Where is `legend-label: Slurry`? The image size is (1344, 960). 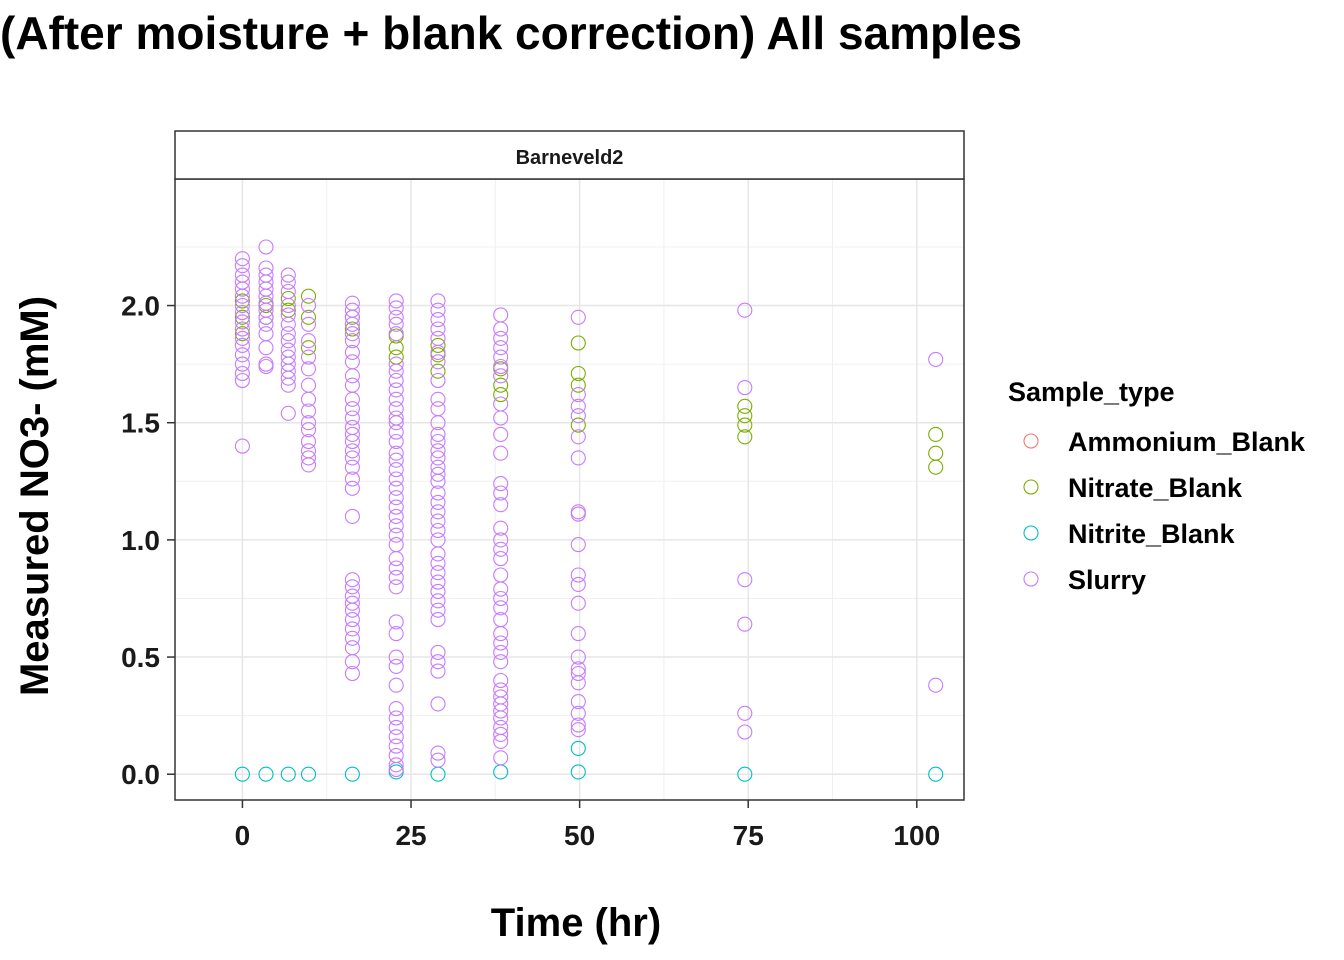 legend-label: Slurry is located at coordinates (1107, 580).